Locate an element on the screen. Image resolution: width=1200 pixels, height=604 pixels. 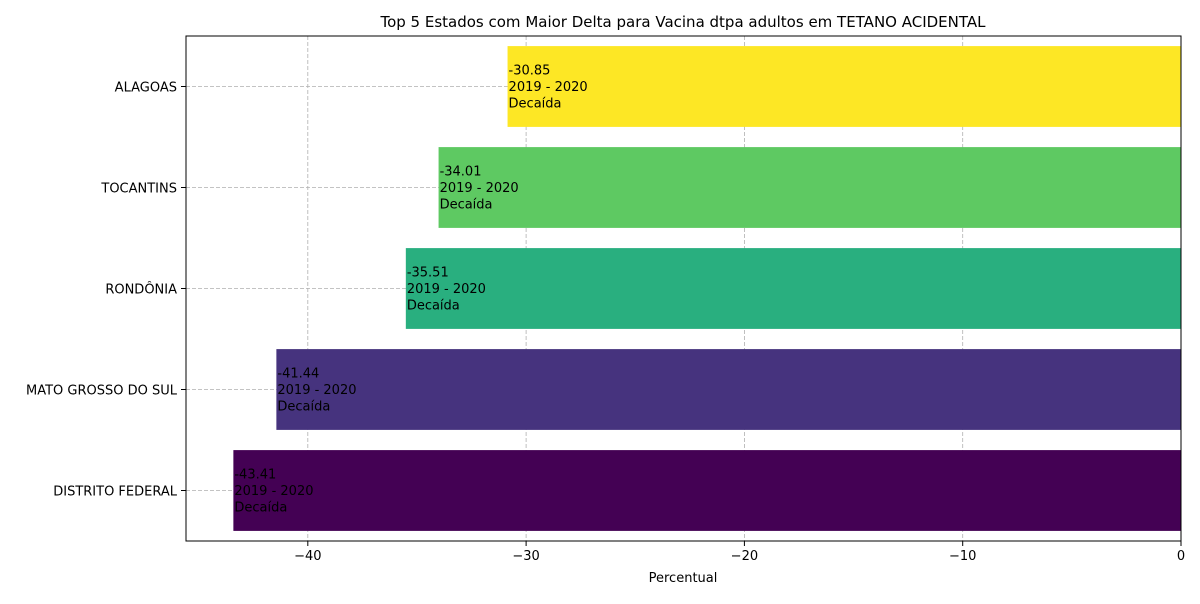
bar-value-label: -41.44 is located at coordinates (298, 374).